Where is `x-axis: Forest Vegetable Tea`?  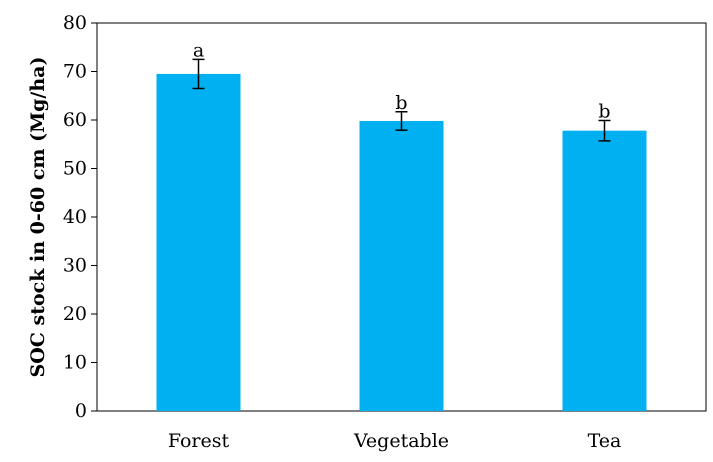 x-axis: Forest Vegetable Tea is located at coordinates (395, 441).